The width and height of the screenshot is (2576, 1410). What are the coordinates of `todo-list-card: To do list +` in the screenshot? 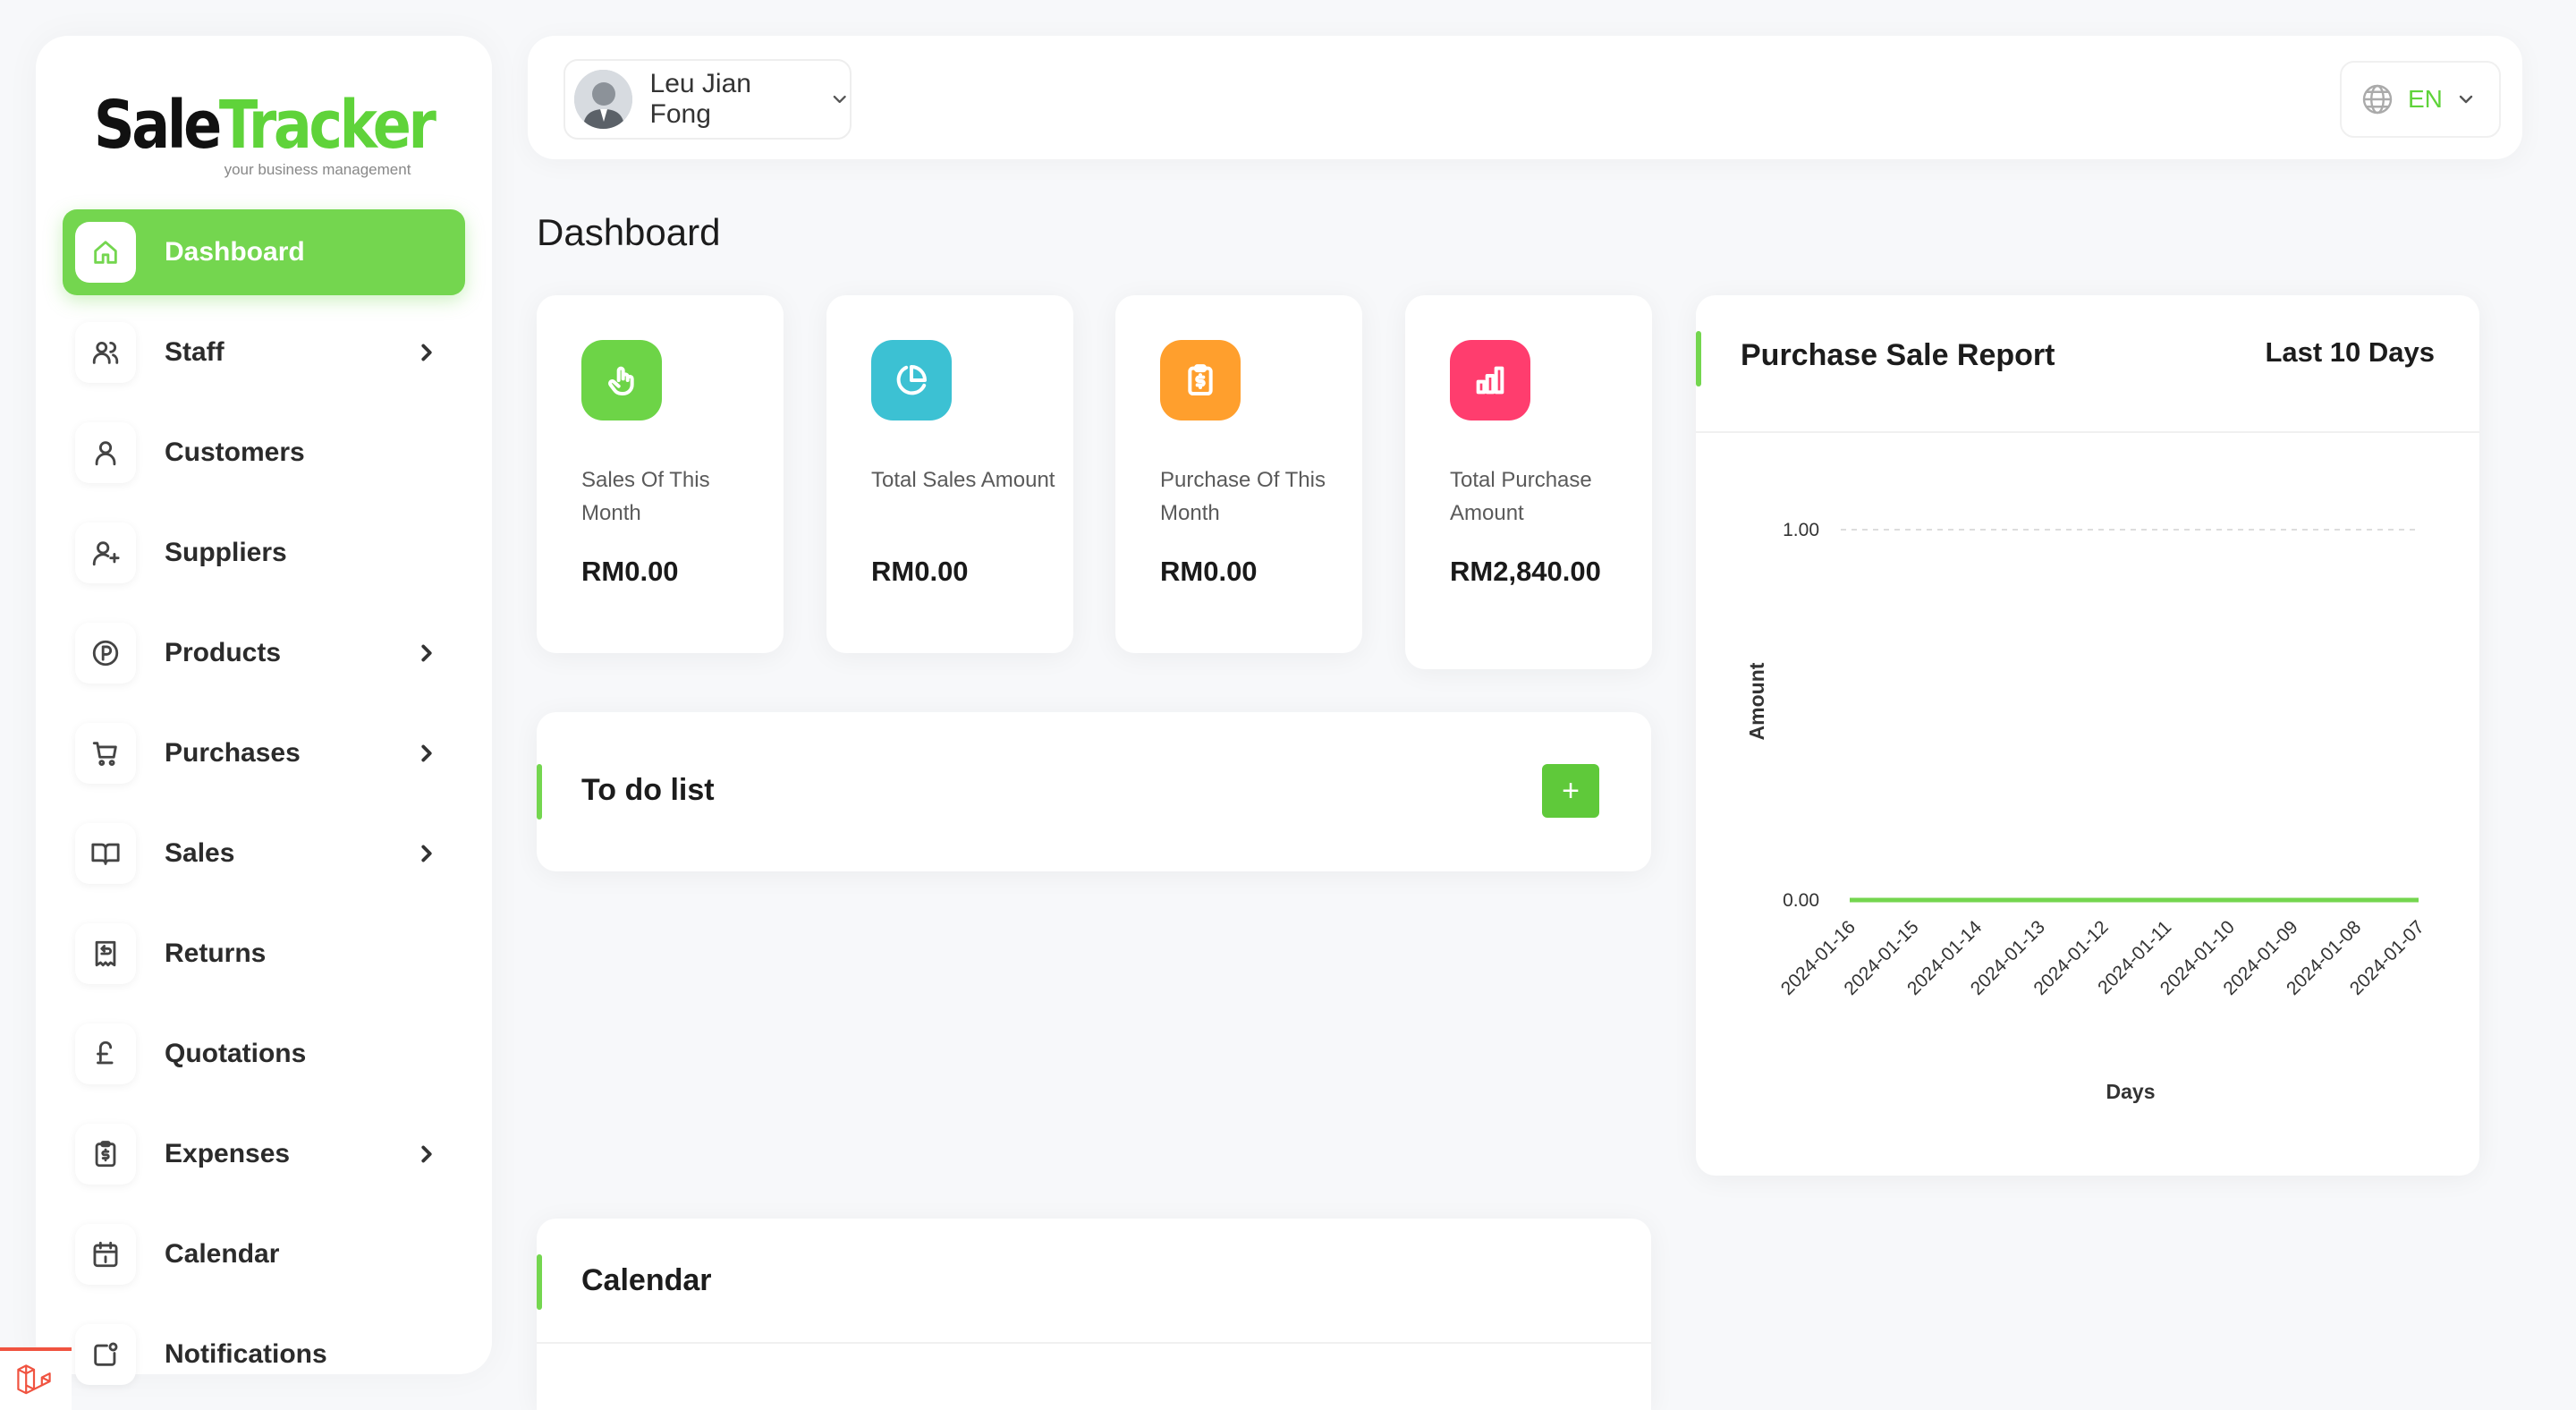 It's located at (1094, 792).